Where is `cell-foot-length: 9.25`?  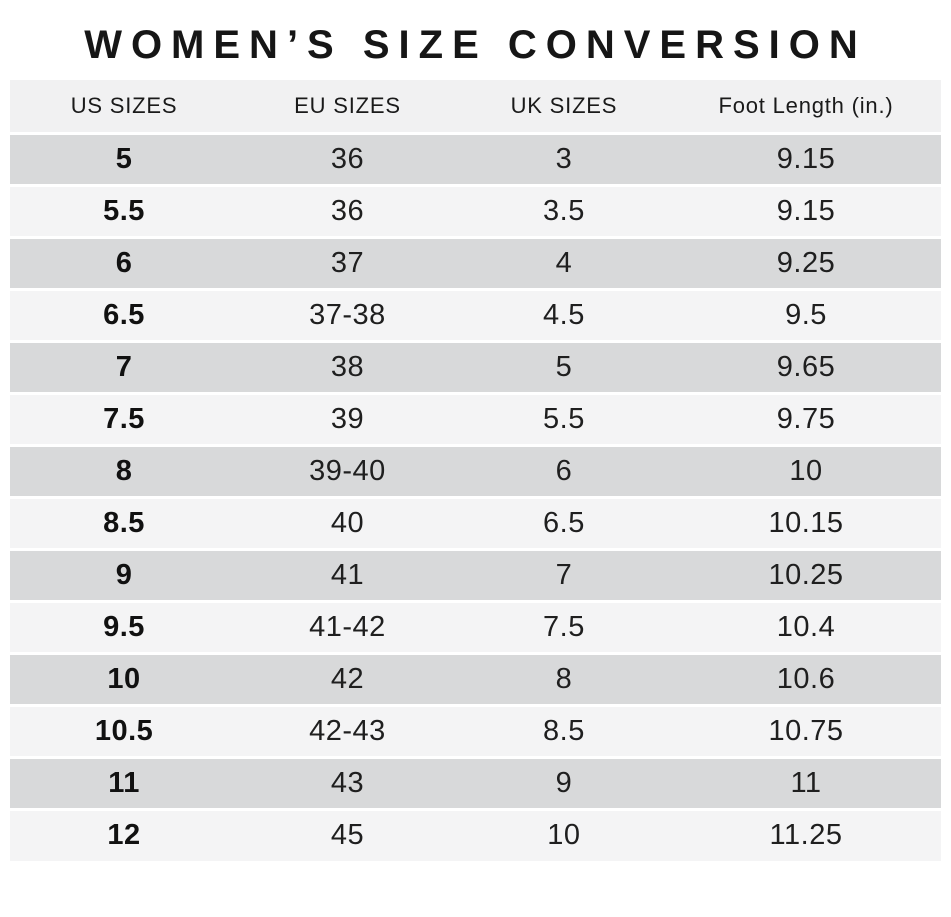 cell-foot-length: 9.25 is located at coordinates (806, 263).